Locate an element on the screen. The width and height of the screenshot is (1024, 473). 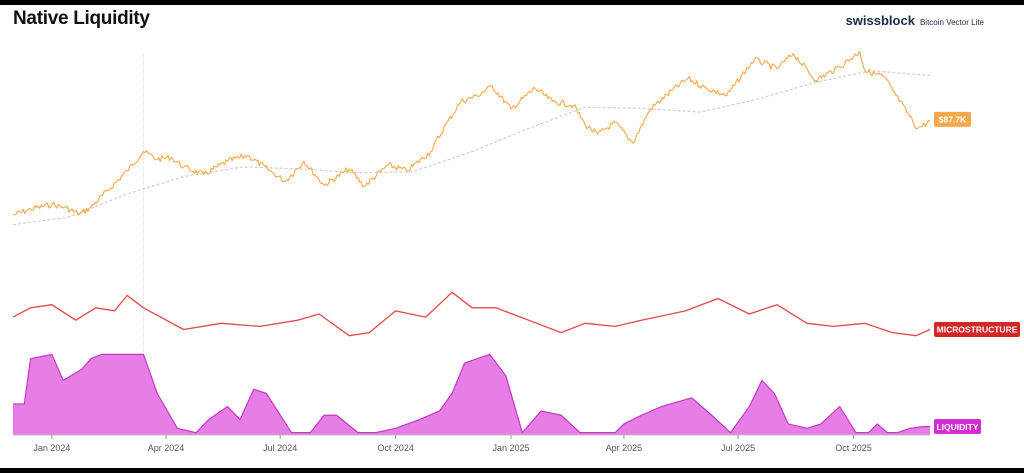
x-tick-label: Jan 2025 is located at coordinates (510, 448).